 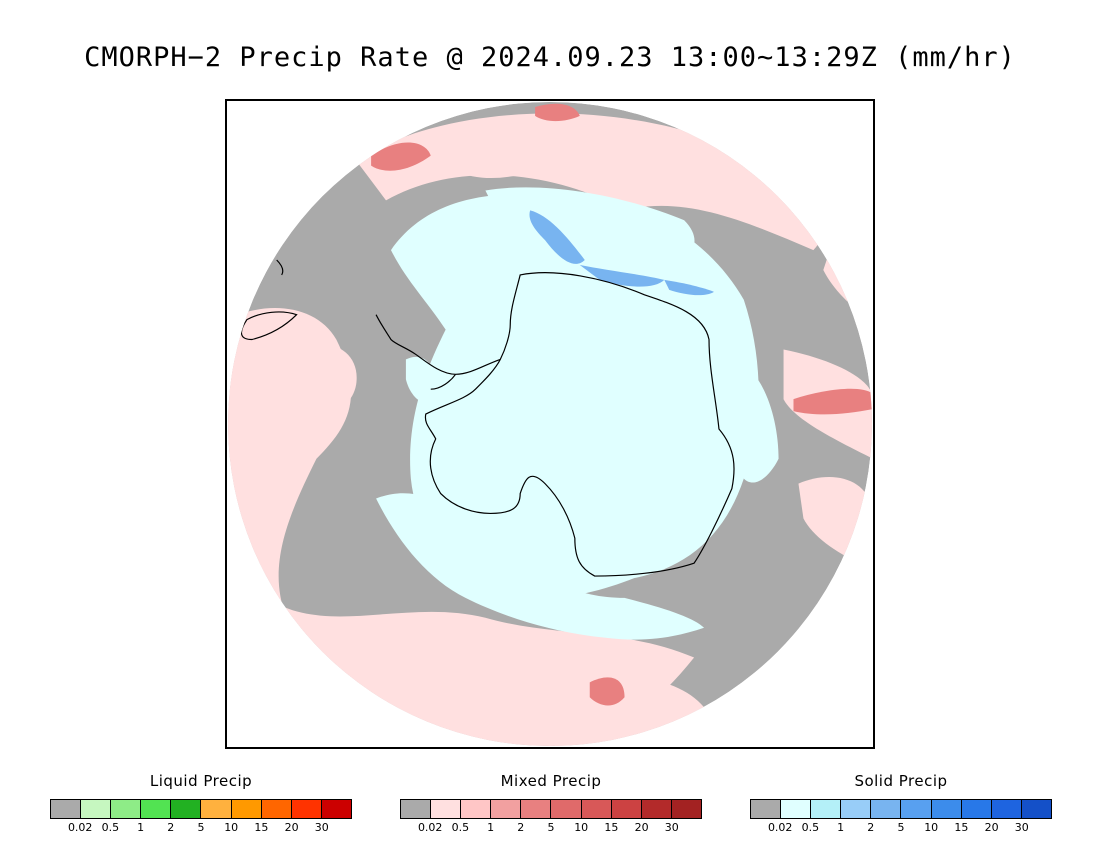 I want to click on legend-tick-mixed-1: 0.5, so click(x=460, y=827).